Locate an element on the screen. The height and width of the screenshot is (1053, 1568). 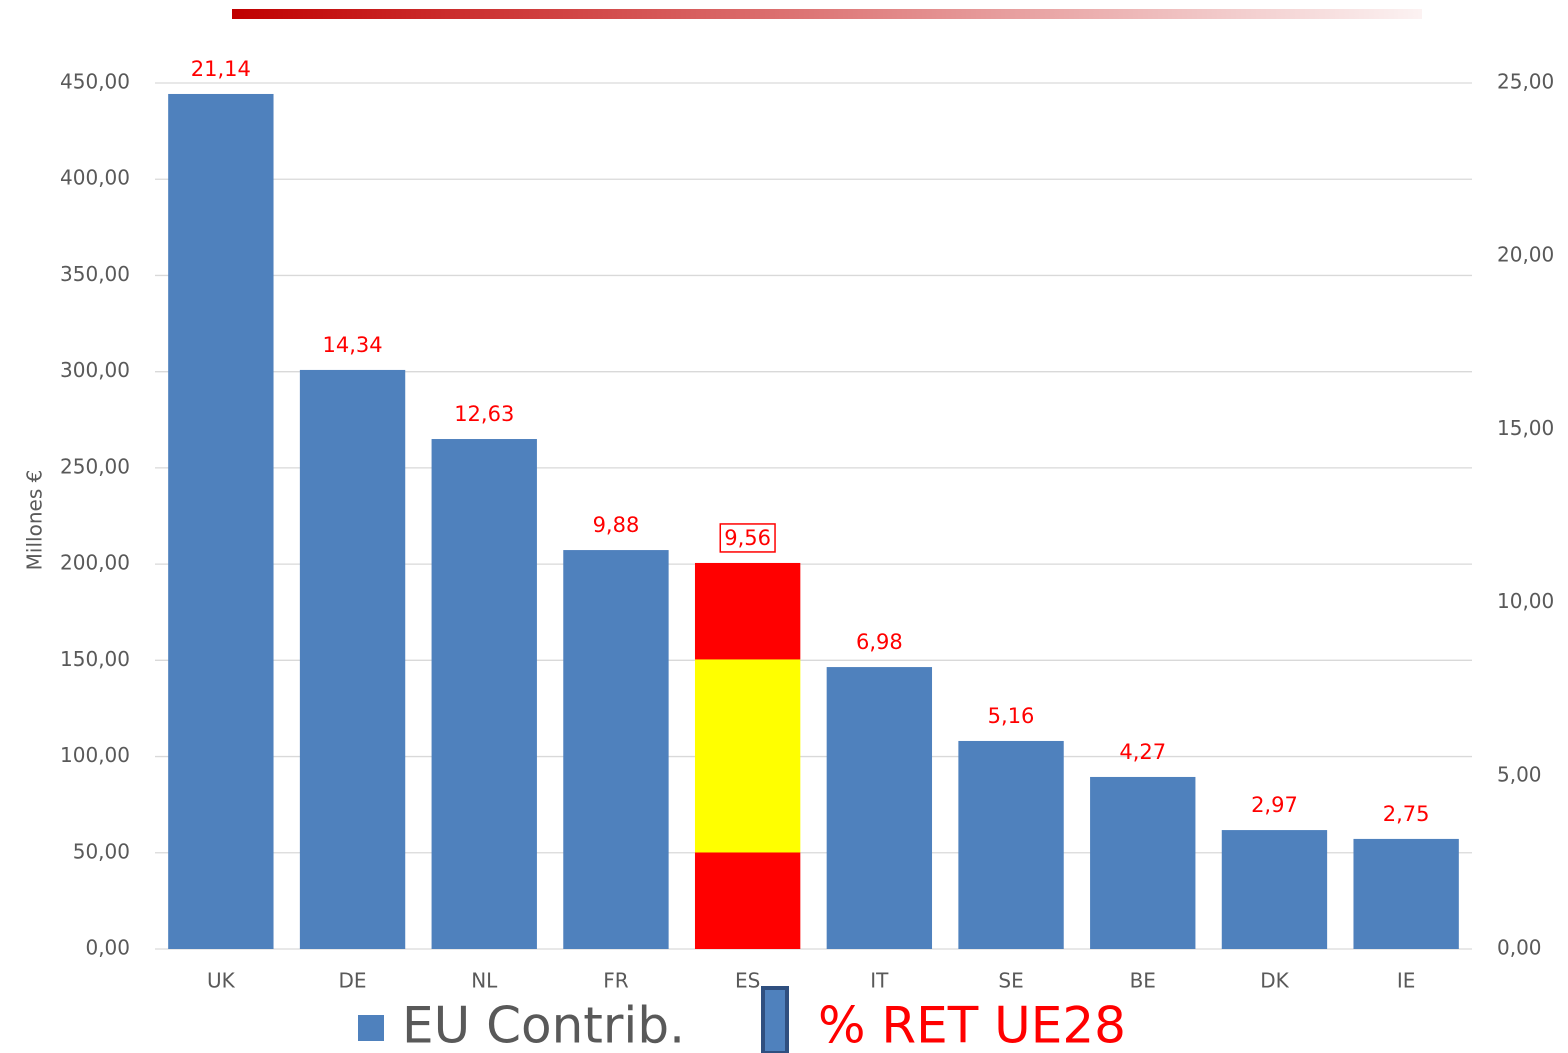
x-tick-label: IT is located at coordinates (879, 981).